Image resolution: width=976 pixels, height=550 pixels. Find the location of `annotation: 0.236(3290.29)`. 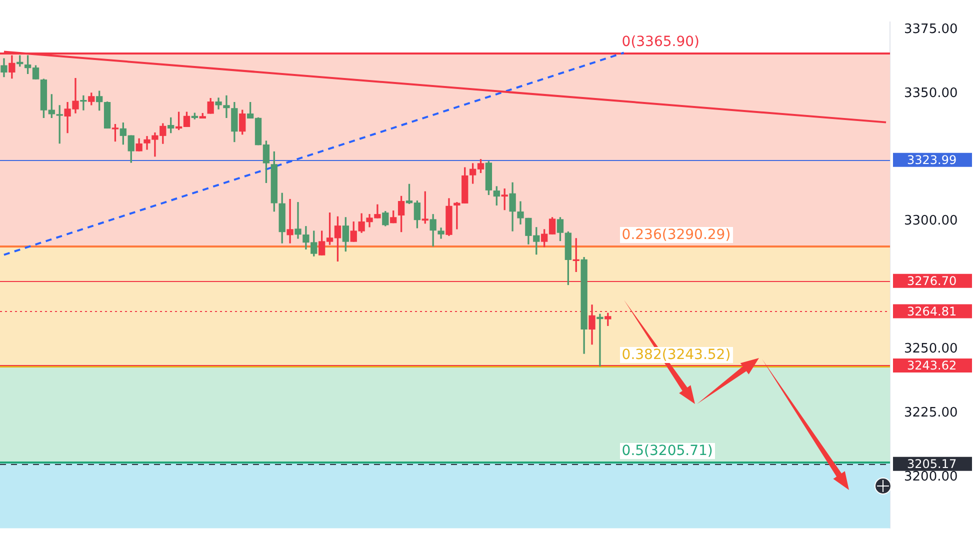

annotation: 0.236(3290.29) is located at coordinates (676, 235).